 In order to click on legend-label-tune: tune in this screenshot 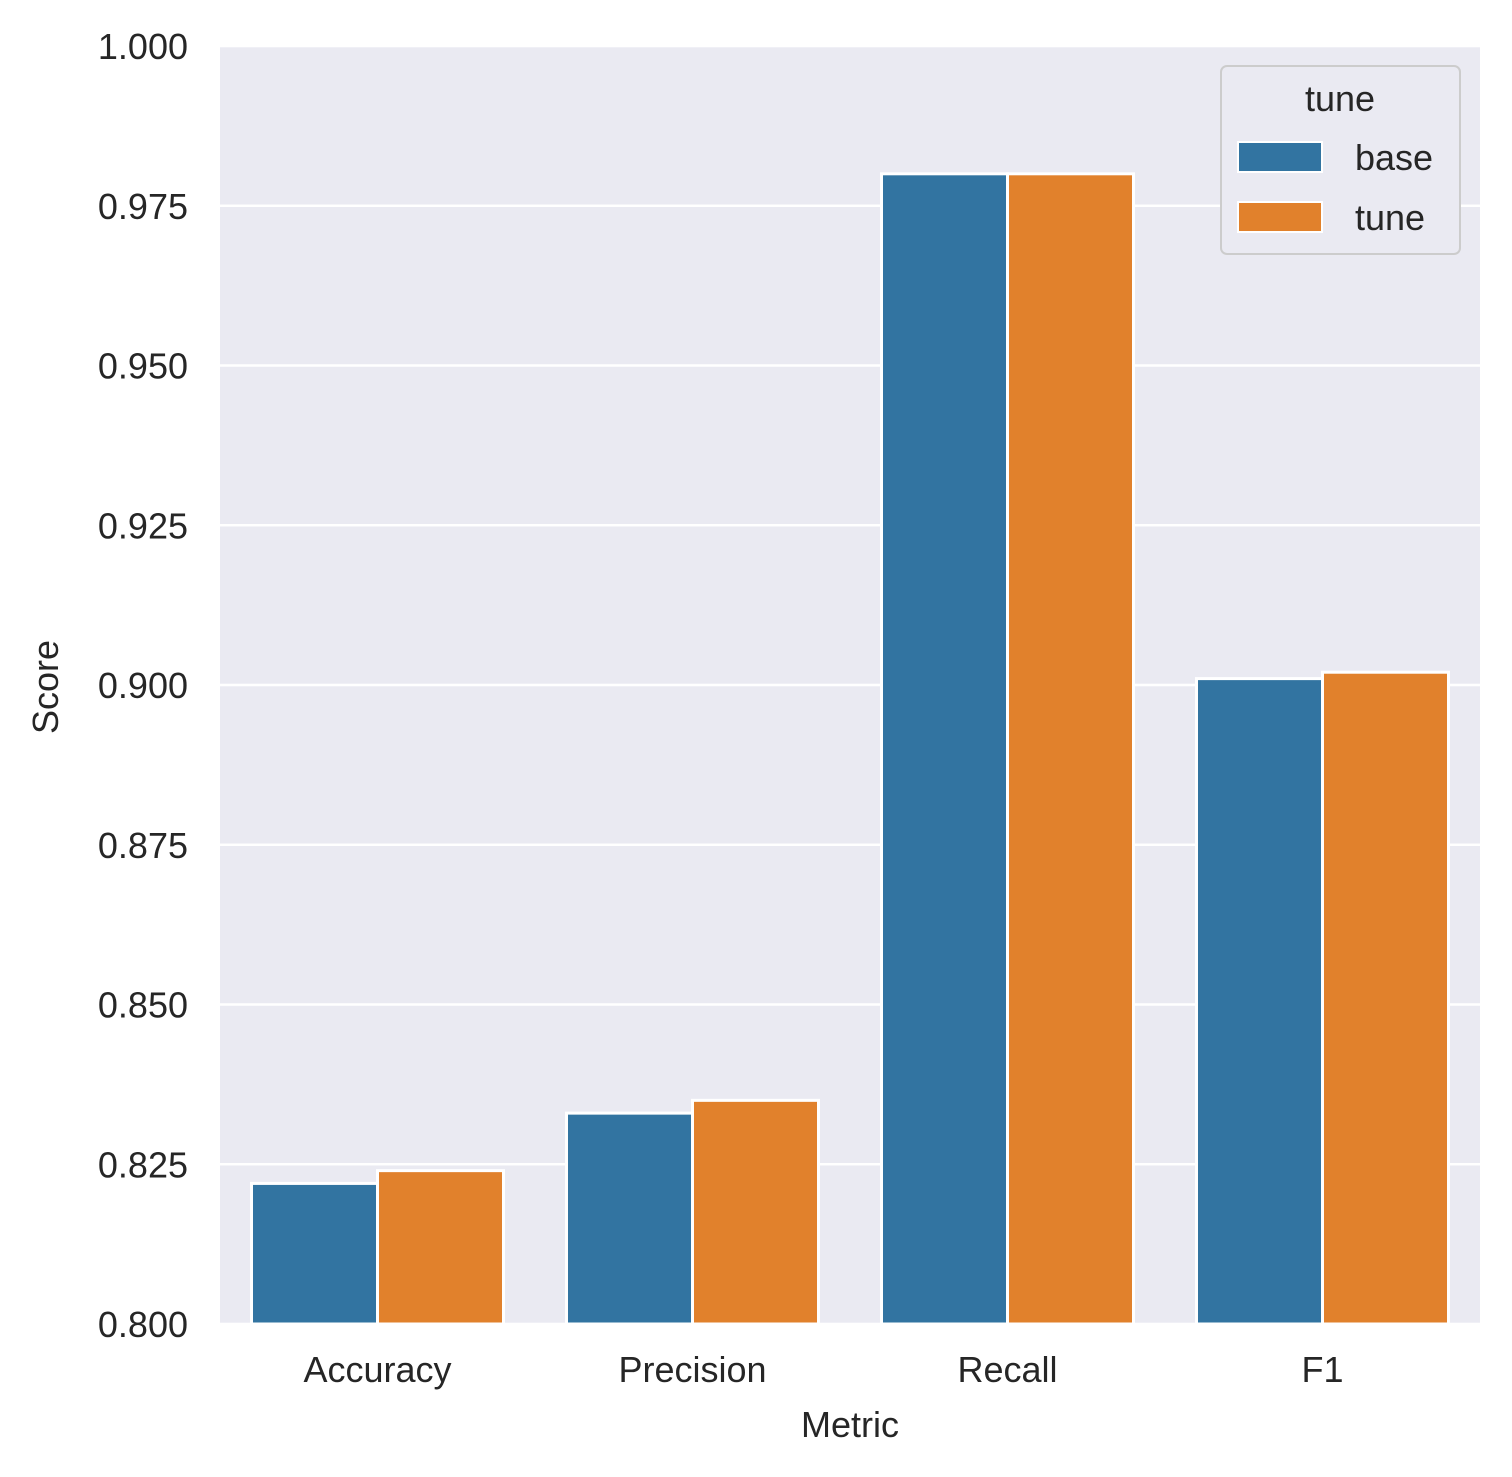, I will do `click(1390, 217)`.